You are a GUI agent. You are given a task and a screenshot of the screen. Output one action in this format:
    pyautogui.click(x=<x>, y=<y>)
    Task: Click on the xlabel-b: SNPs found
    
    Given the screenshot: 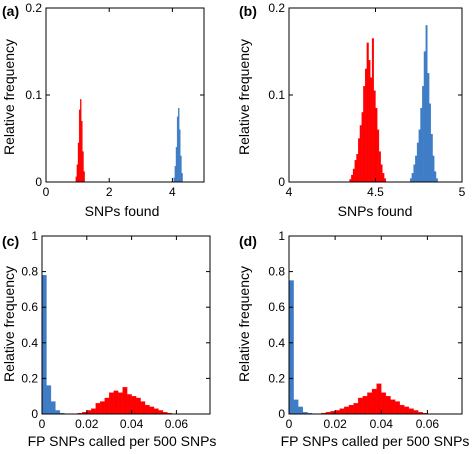 What is the action you would take?
    pyautogui.click(x=375, y=211)
    